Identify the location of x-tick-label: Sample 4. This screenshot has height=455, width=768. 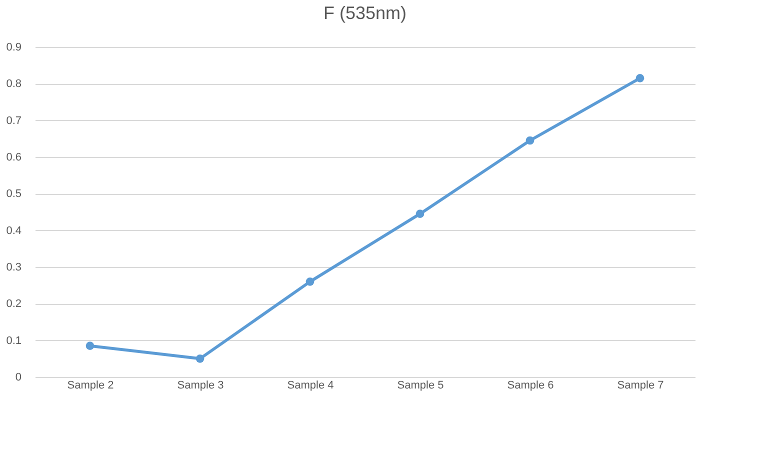
(310, 386).